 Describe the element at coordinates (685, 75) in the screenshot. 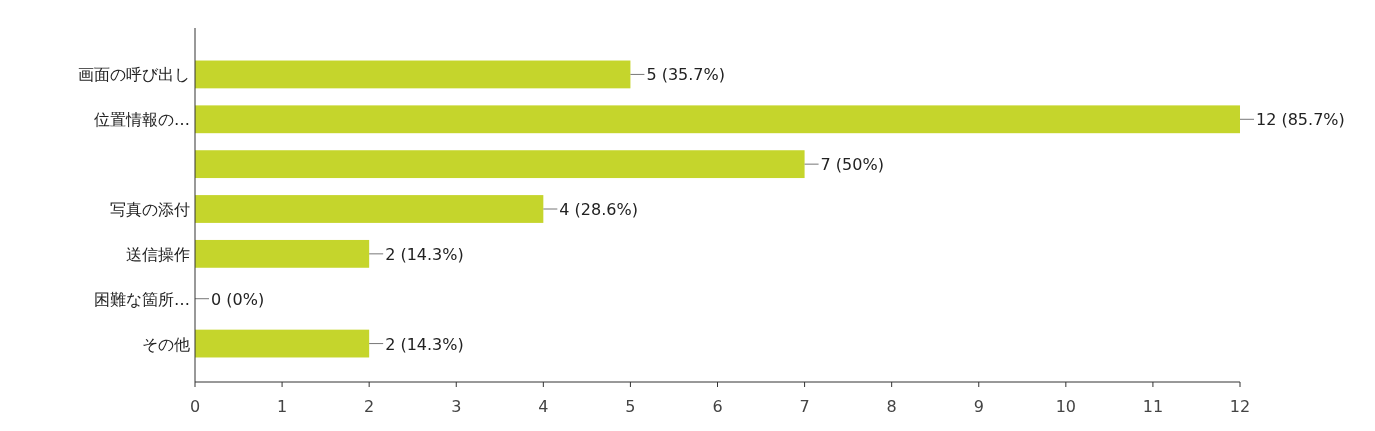

I see `data-label: 5 (35.7%)` at that location.